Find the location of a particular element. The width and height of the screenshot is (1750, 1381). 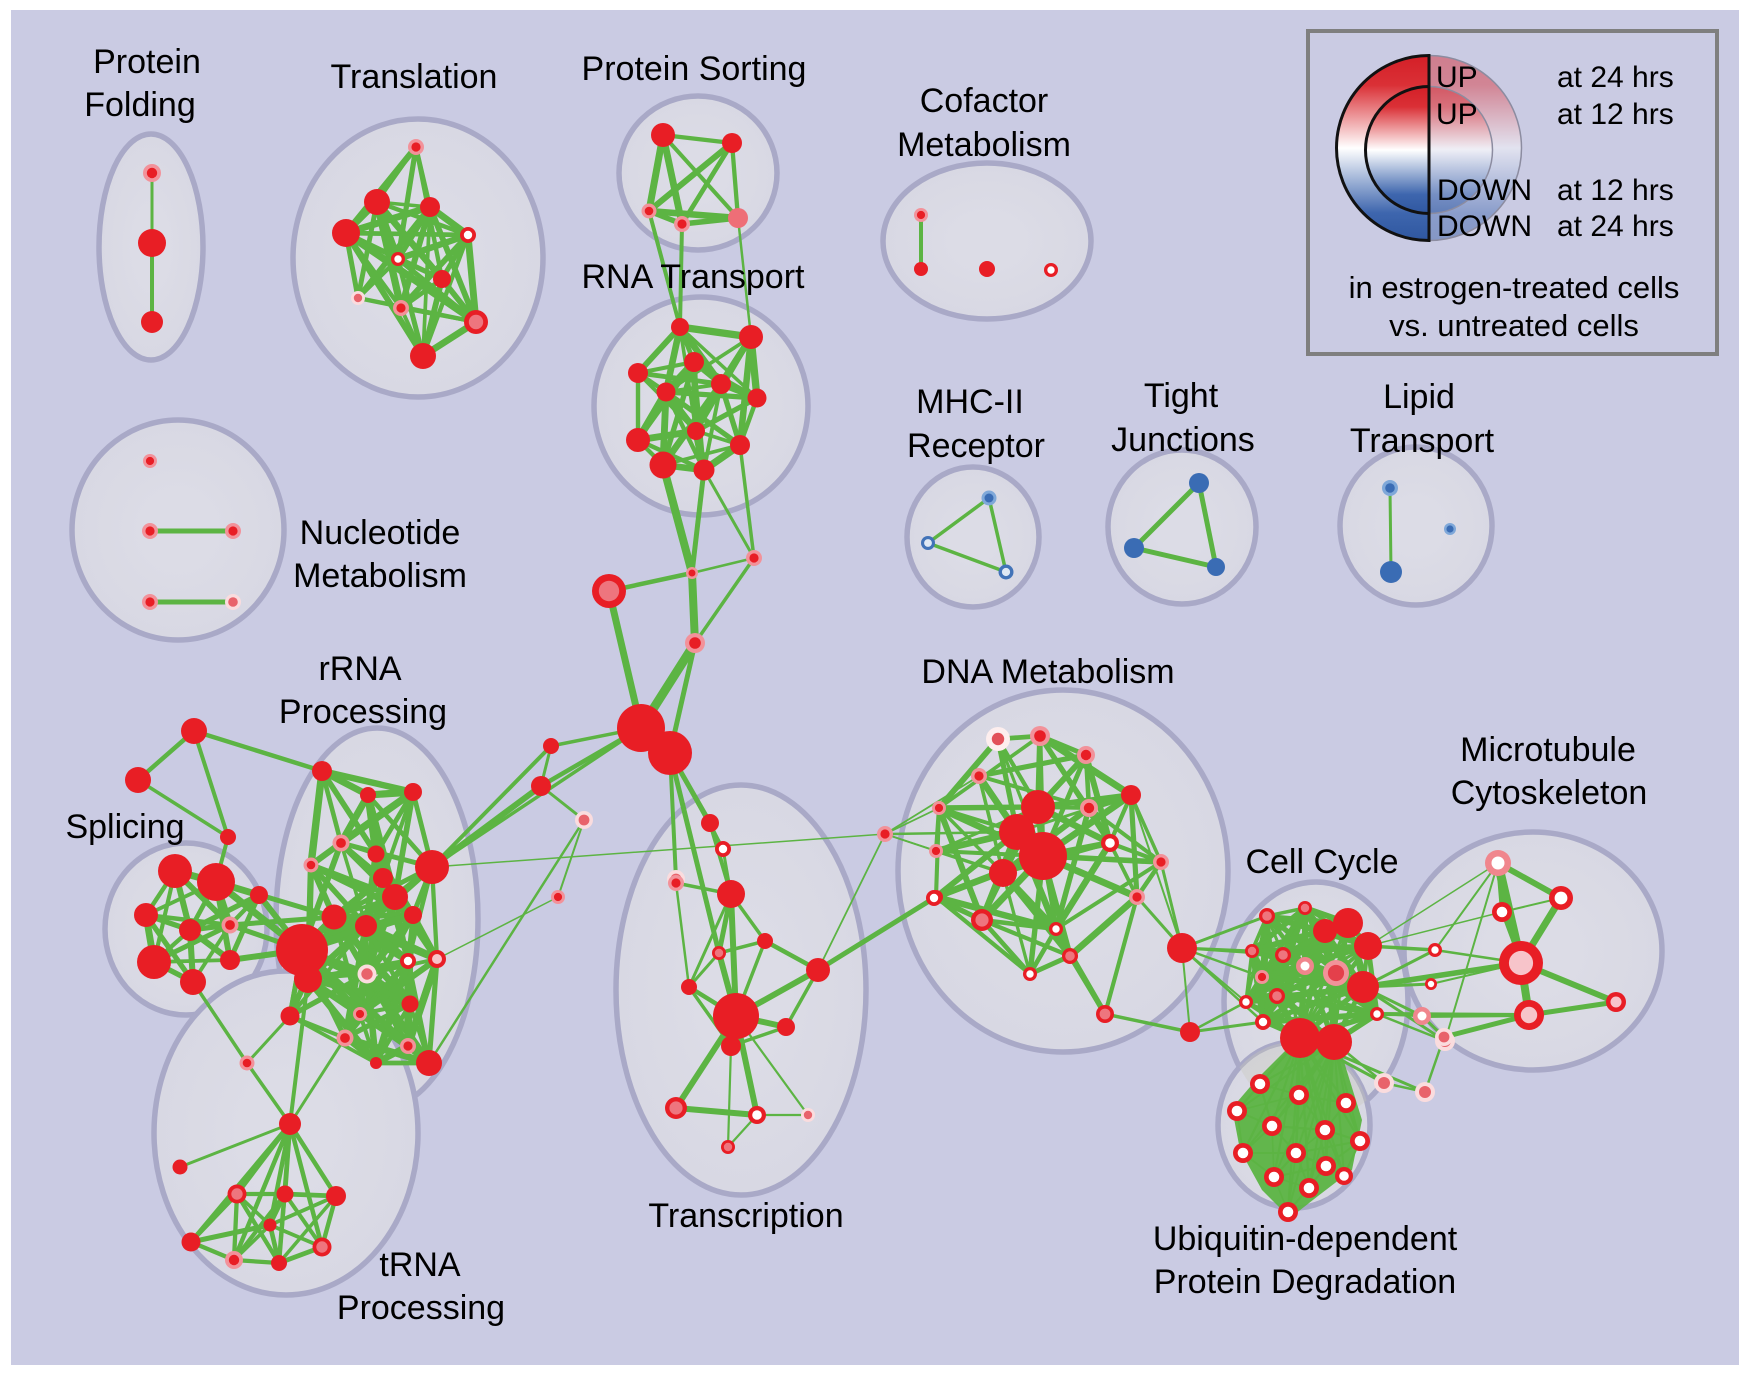

svg-text: Cytoskeleton is located at coordinates (1549, 793).